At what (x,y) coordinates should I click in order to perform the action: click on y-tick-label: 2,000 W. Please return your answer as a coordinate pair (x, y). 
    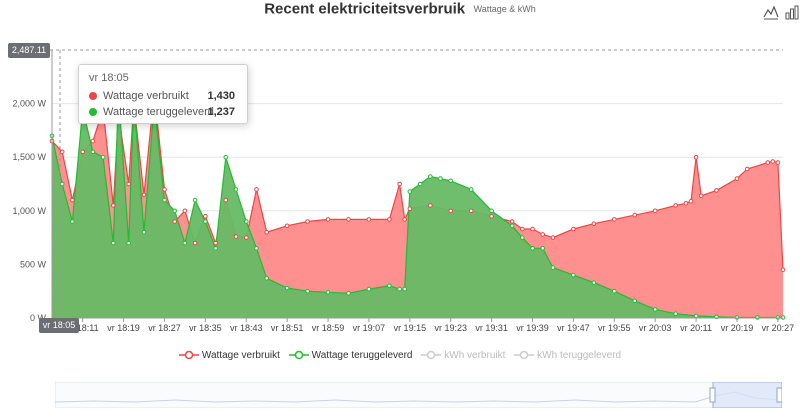
    Looking at the image, I should click on (29, 104).